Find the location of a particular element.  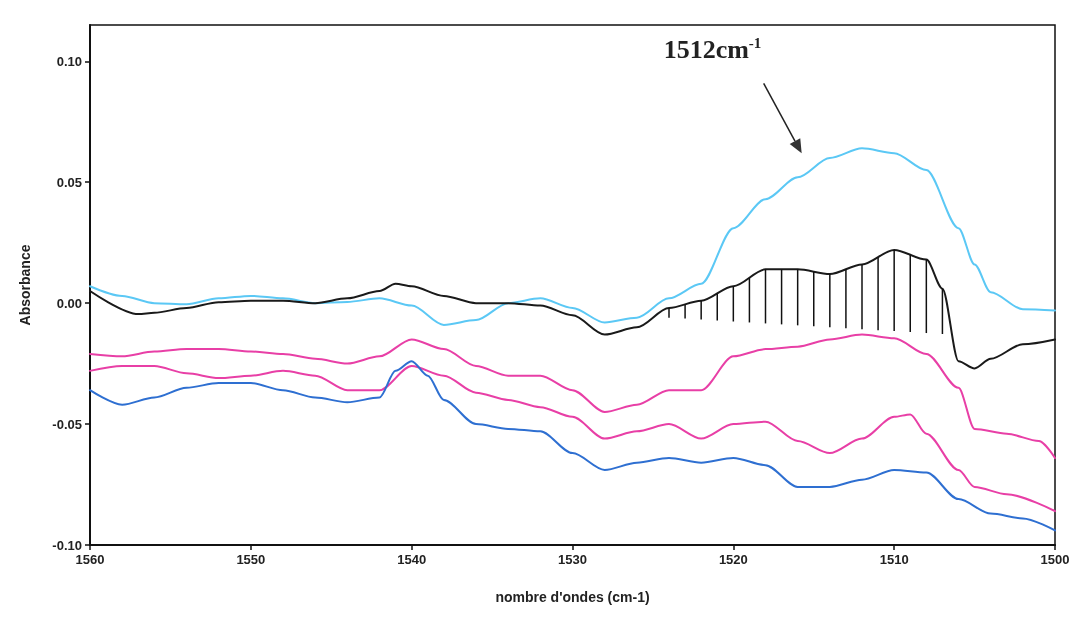

y-tick-label: 0.05 is located at coordinates (69, 182).